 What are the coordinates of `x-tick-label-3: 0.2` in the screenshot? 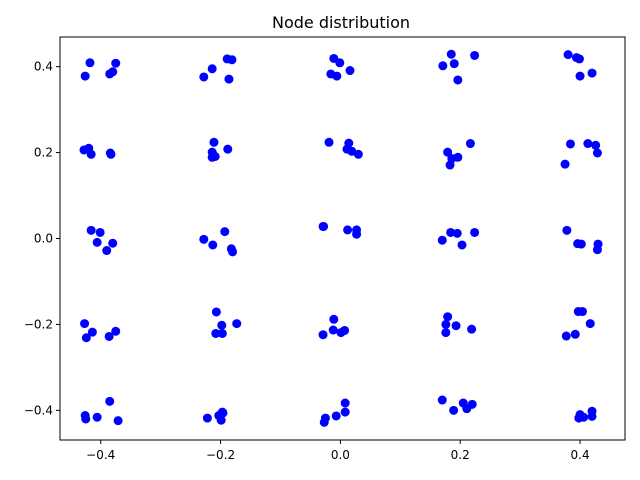 It's located at (460, 455).